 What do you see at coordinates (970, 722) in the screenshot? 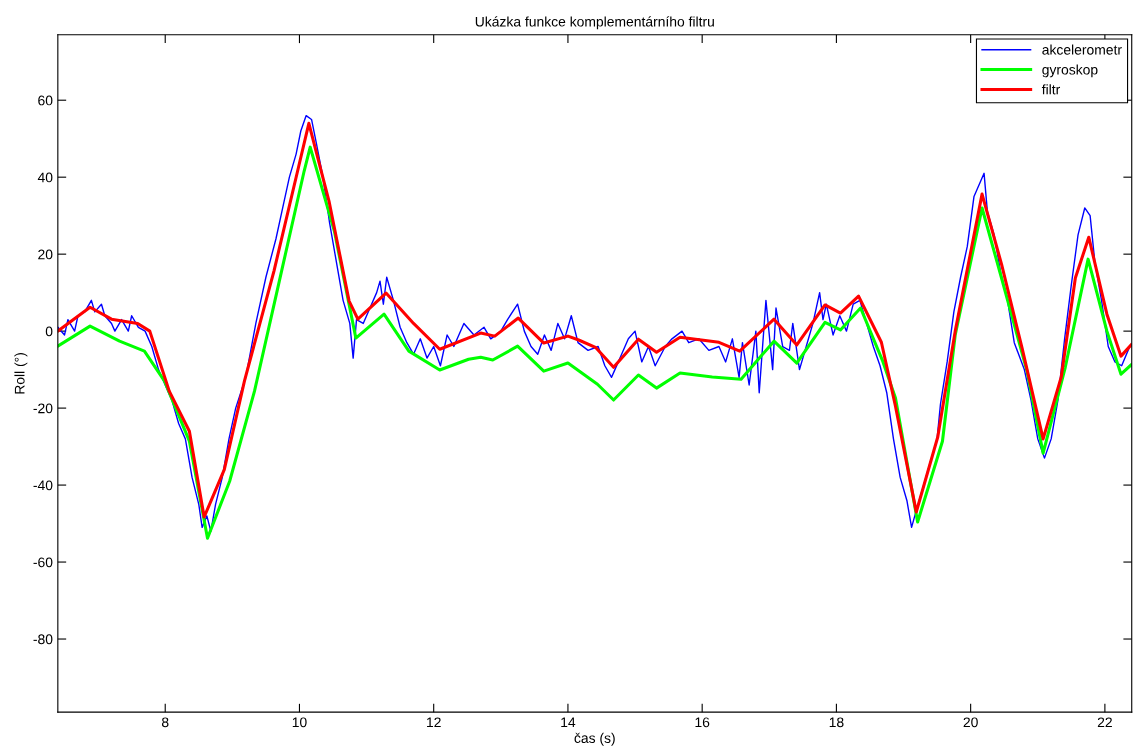
I see `x-tick-label: 20` at bounding box center [970, 722].